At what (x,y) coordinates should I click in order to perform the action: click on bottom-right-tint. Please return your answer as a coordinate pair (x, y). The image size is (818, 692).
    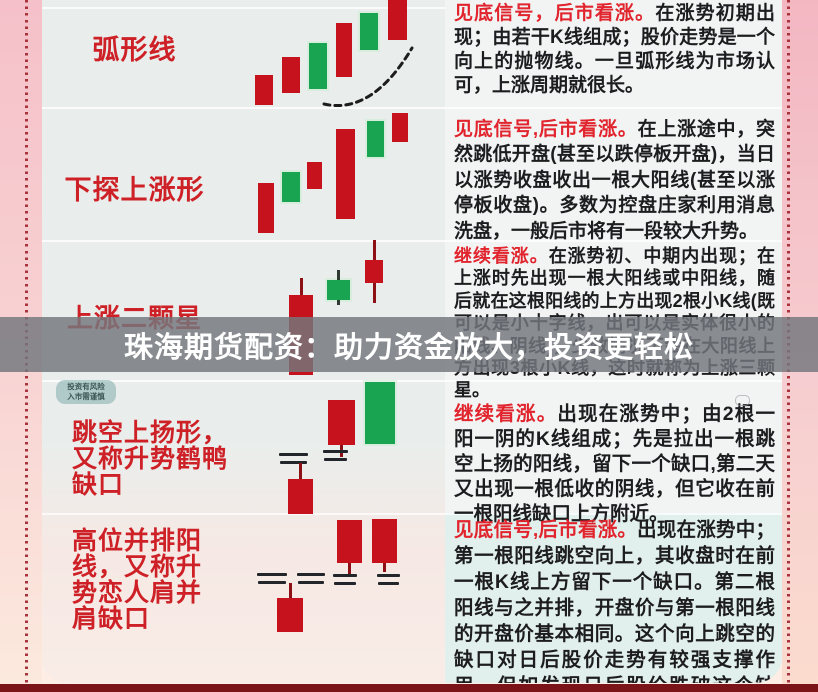
    Looking at the image, I should click on (613, 598).